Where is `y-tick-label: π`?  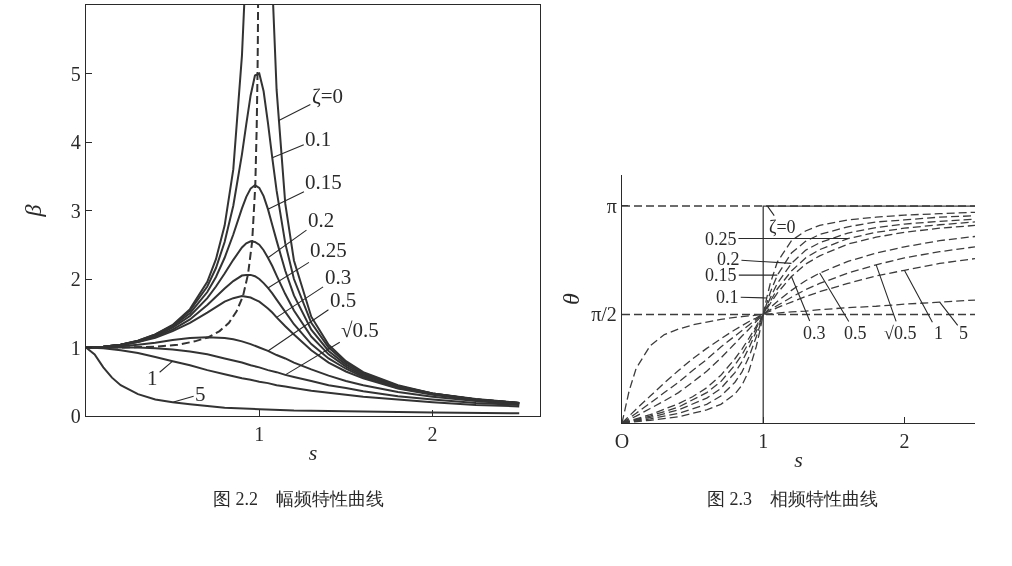
y-tick-label: π is located at coordinates (611, 205).